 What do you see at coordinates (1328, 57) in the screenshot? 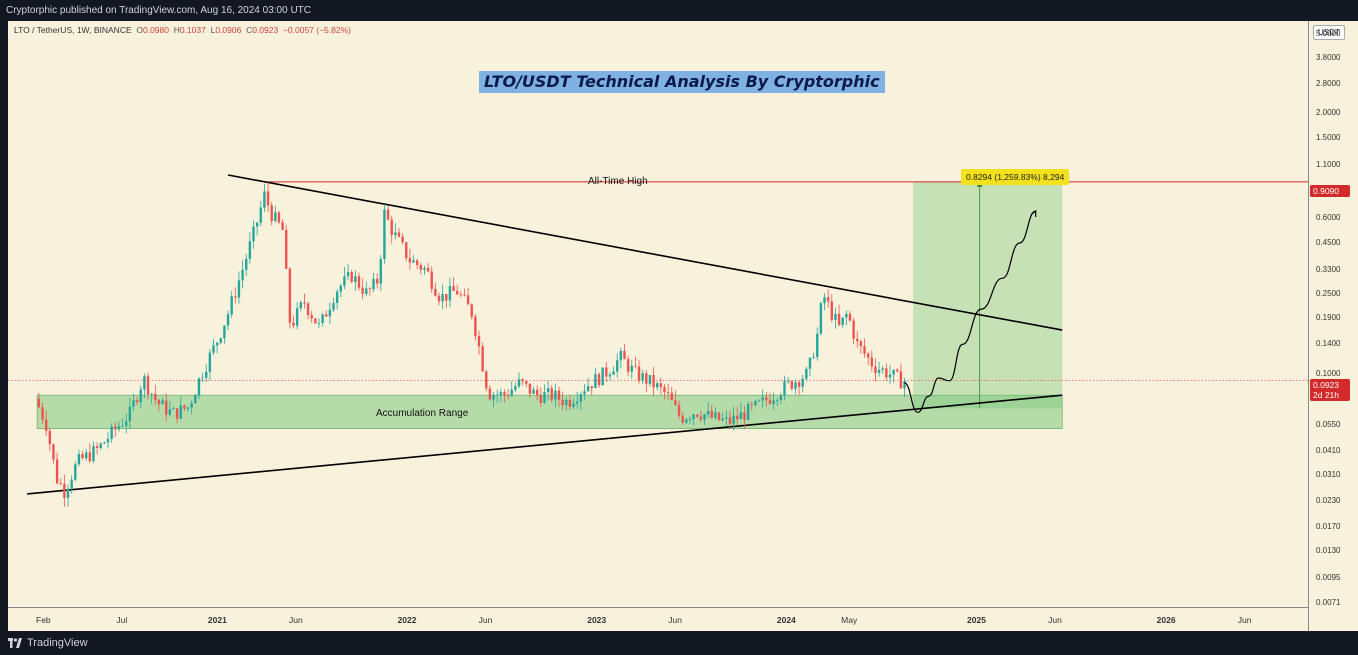
I see `price-tick-label: 3.8000` at bounding box center [1328, 57].